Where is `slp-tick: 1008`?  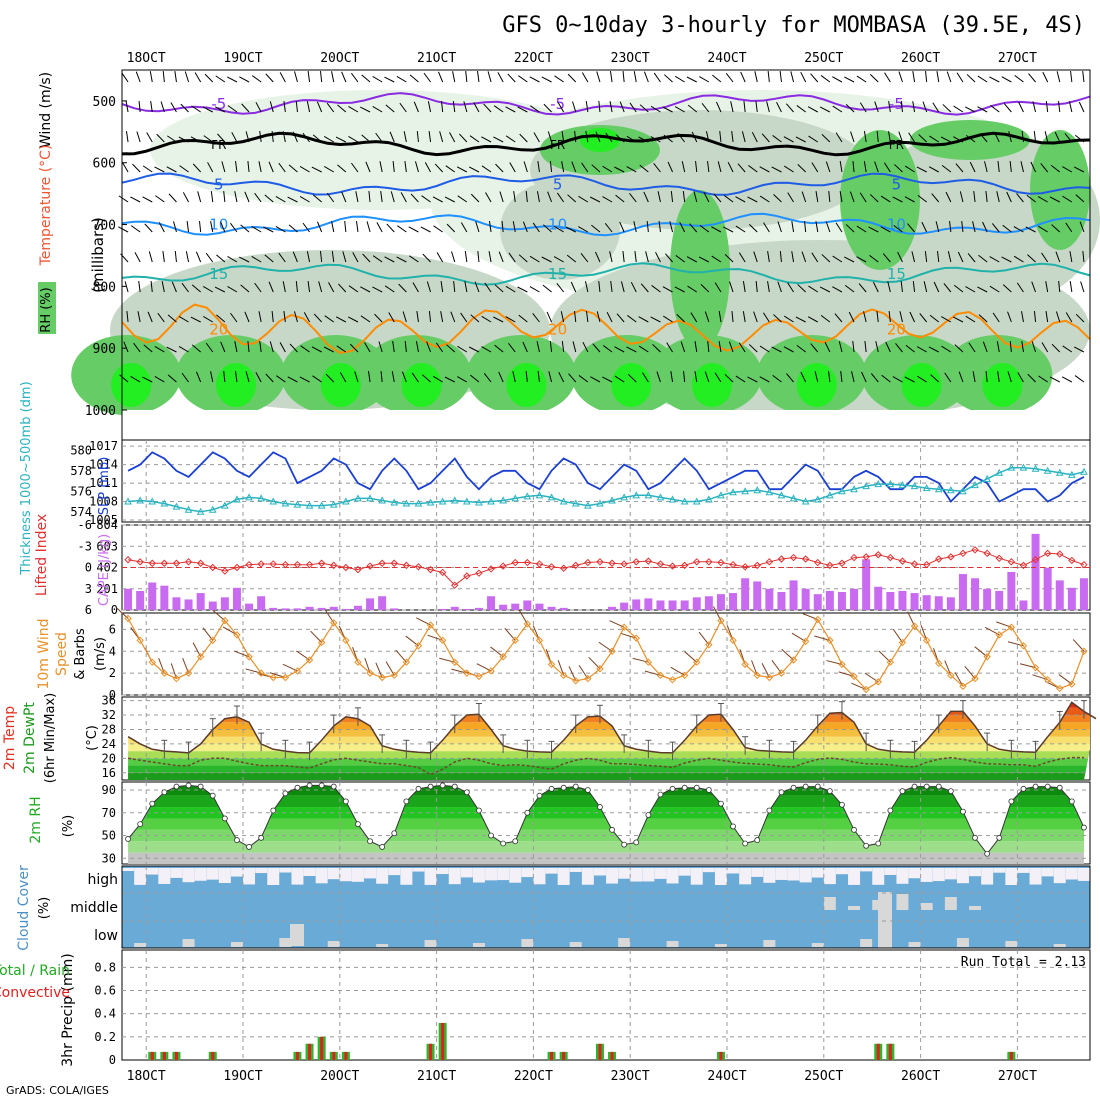 slp-tick: 1008 is located at coordinates (103, 502).